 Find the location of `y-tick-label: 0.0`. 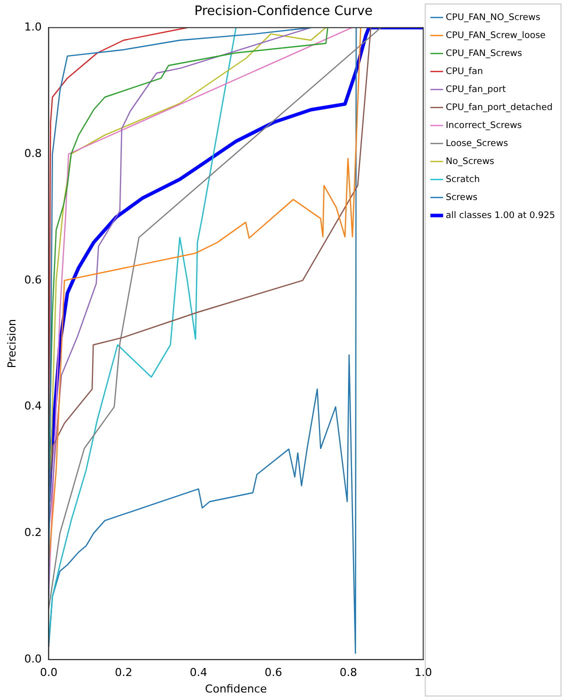

y-tick-label: 0.0 is located at coordinates (33, 659).